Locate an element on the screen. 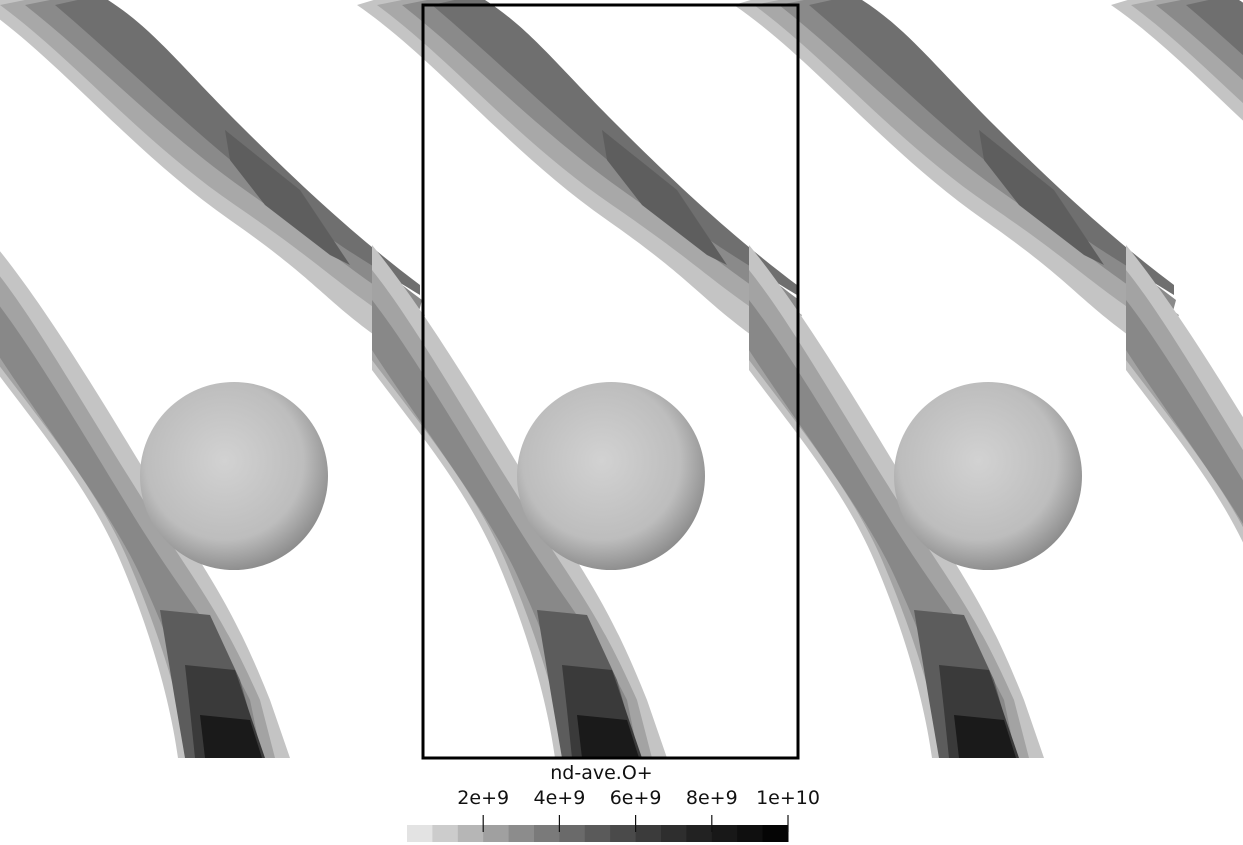  colorbar-title: nd-ave.O+ is located at coordinates (601, 773).